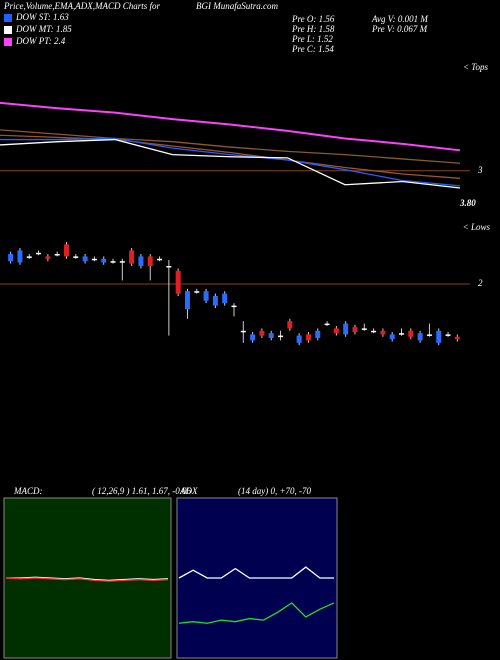 The width and height of the screenshot is (500, 660). I want to click on tops-label: < Tops, so click(476, 67).